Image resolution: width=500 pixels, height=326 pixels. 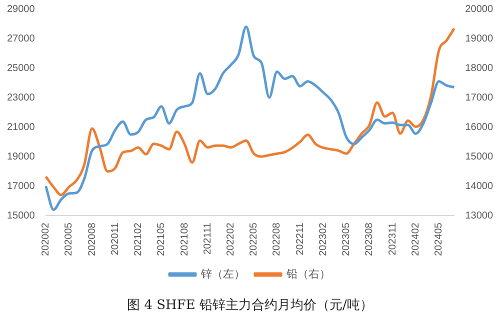 What do you see at coordinates (208, 238) in the screenshot?
I see `x-tick-label: 202111` at bounding box center [208, 238].